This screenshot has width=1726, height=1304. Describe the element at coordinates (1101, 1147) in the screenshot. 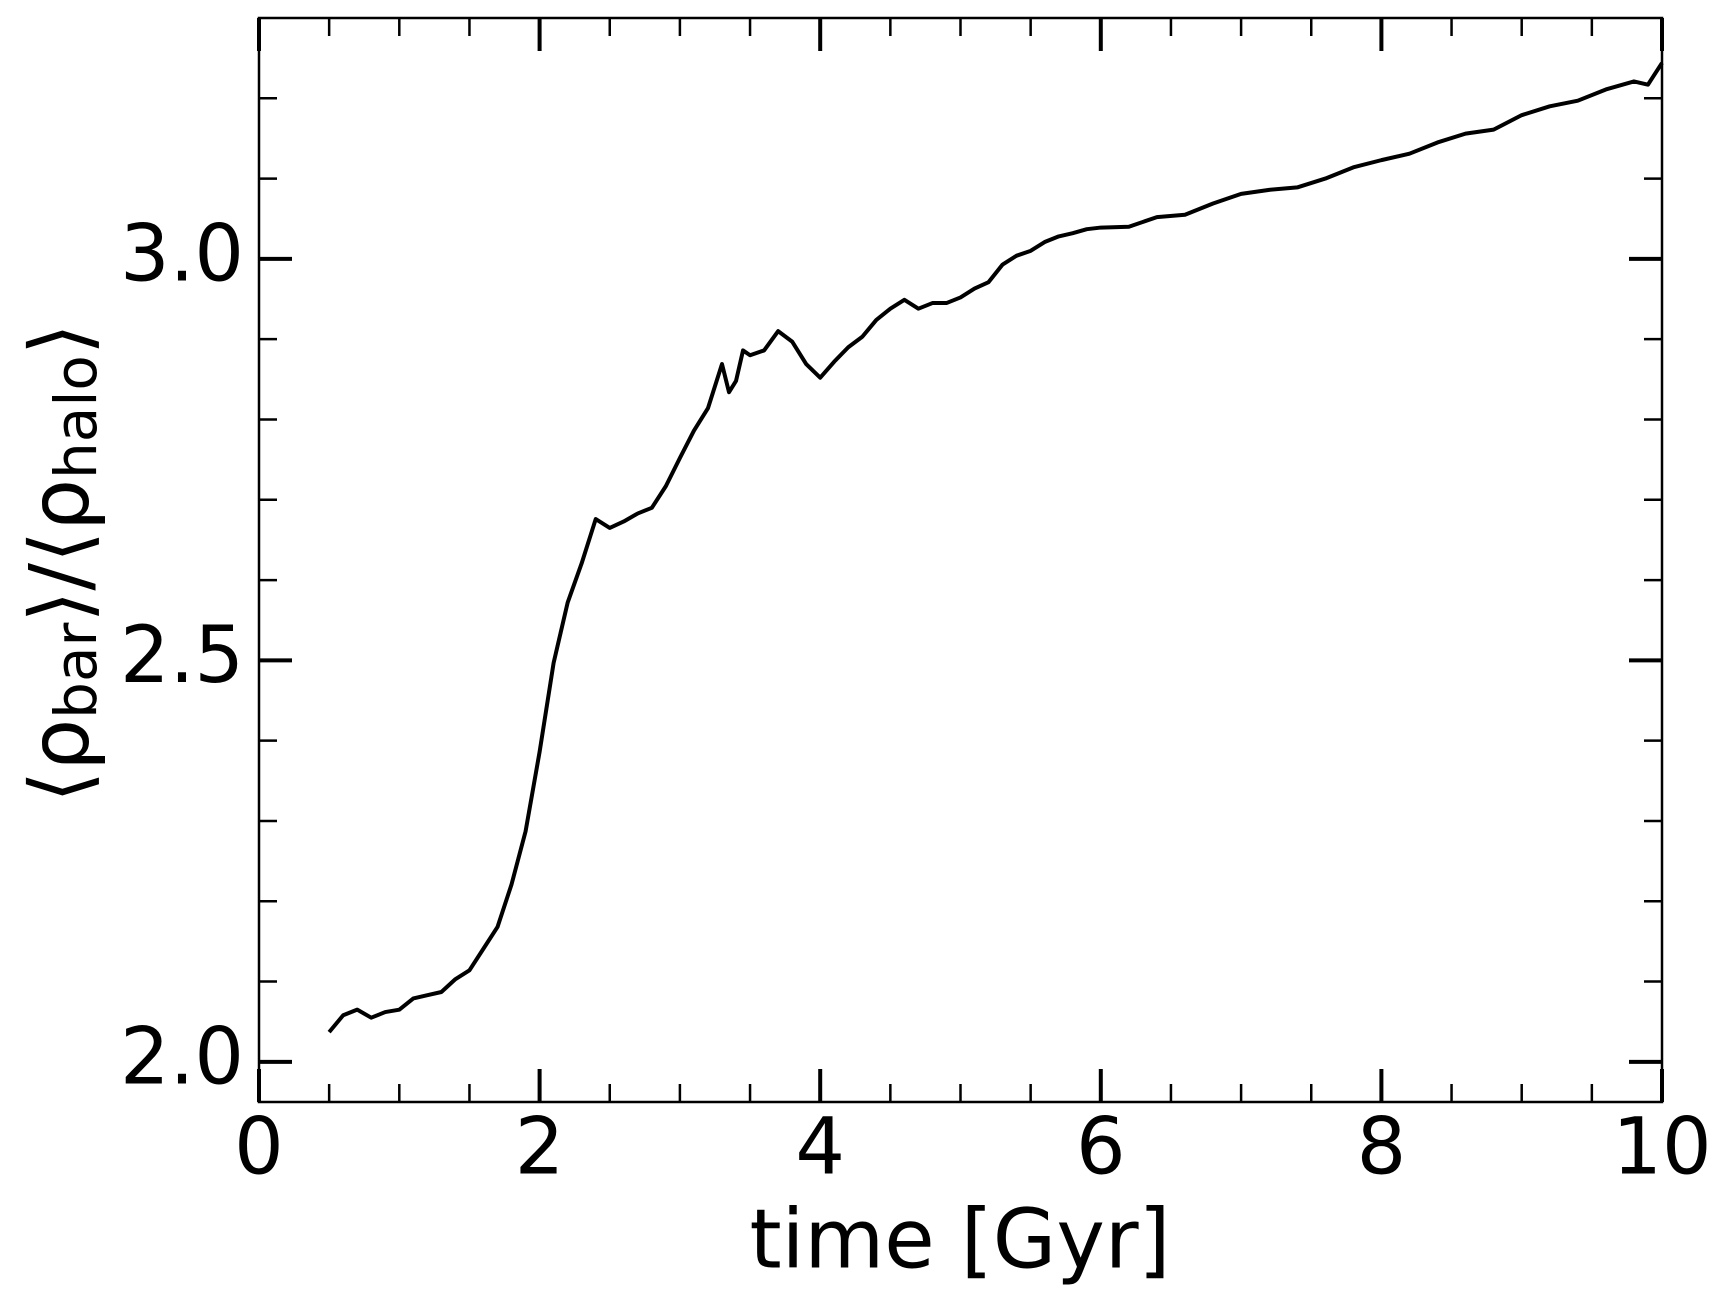

I see `x-tick-label: 6` at that location.